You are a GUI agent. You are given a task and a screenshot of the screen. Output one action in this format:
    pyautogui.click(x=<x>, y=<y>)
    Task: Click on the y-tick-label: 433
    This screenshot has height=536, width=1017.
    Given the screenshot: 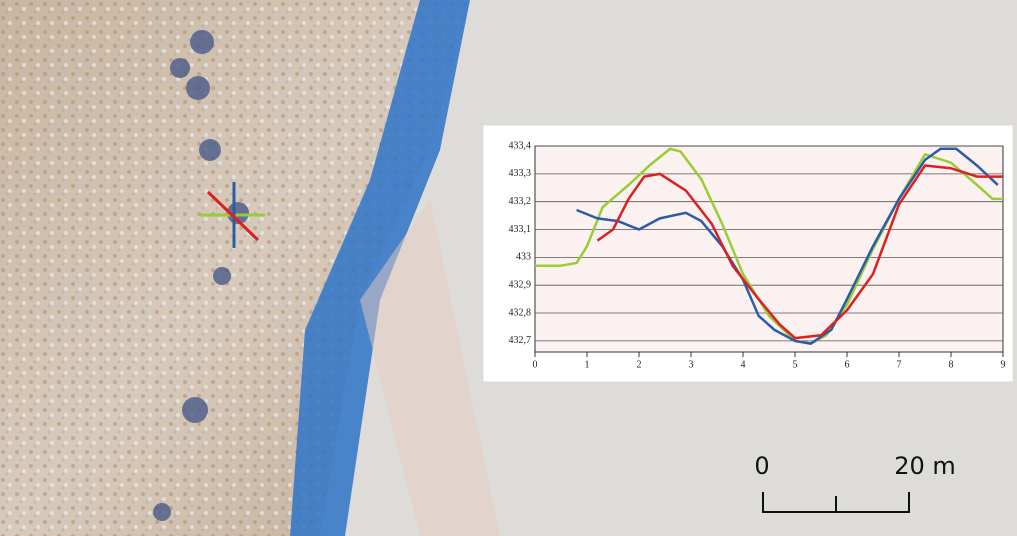 What is the action you would take?
    pyautogui.click(x=523, y=257)
    